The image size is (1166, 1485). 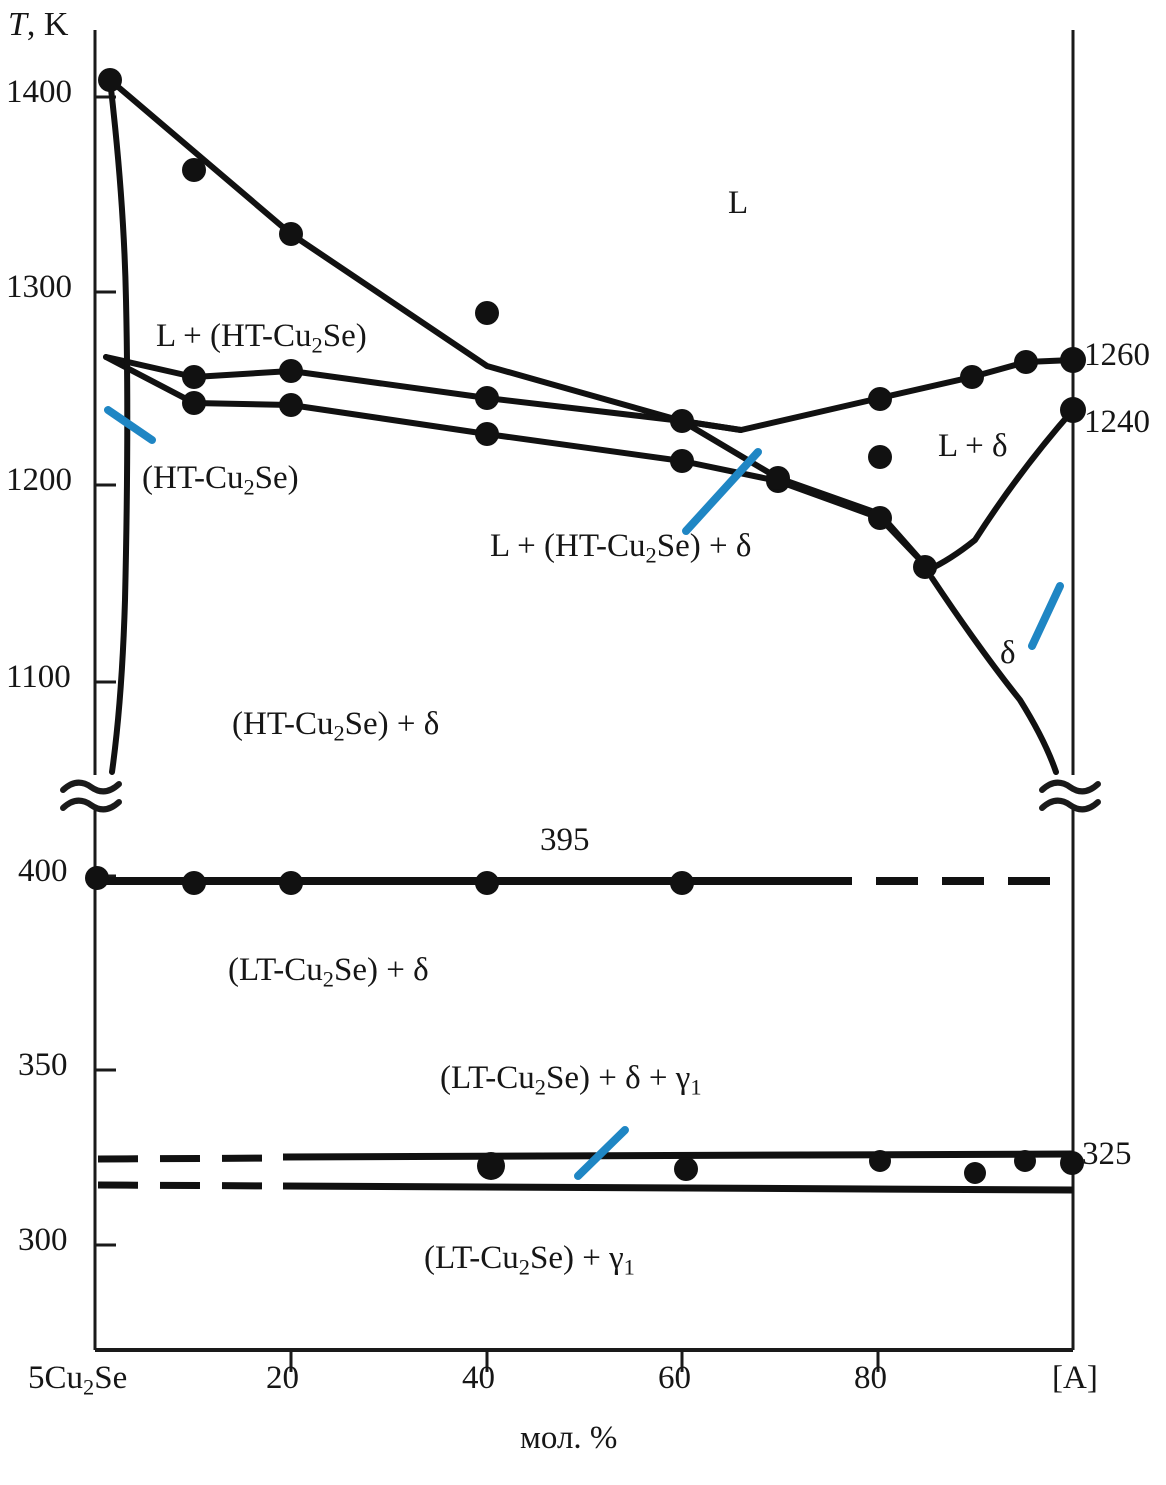 What do you see at coordinates (249, 487) in the screenshot?
I see `region-ht-sub: 2` at bounding box center [249, 487].